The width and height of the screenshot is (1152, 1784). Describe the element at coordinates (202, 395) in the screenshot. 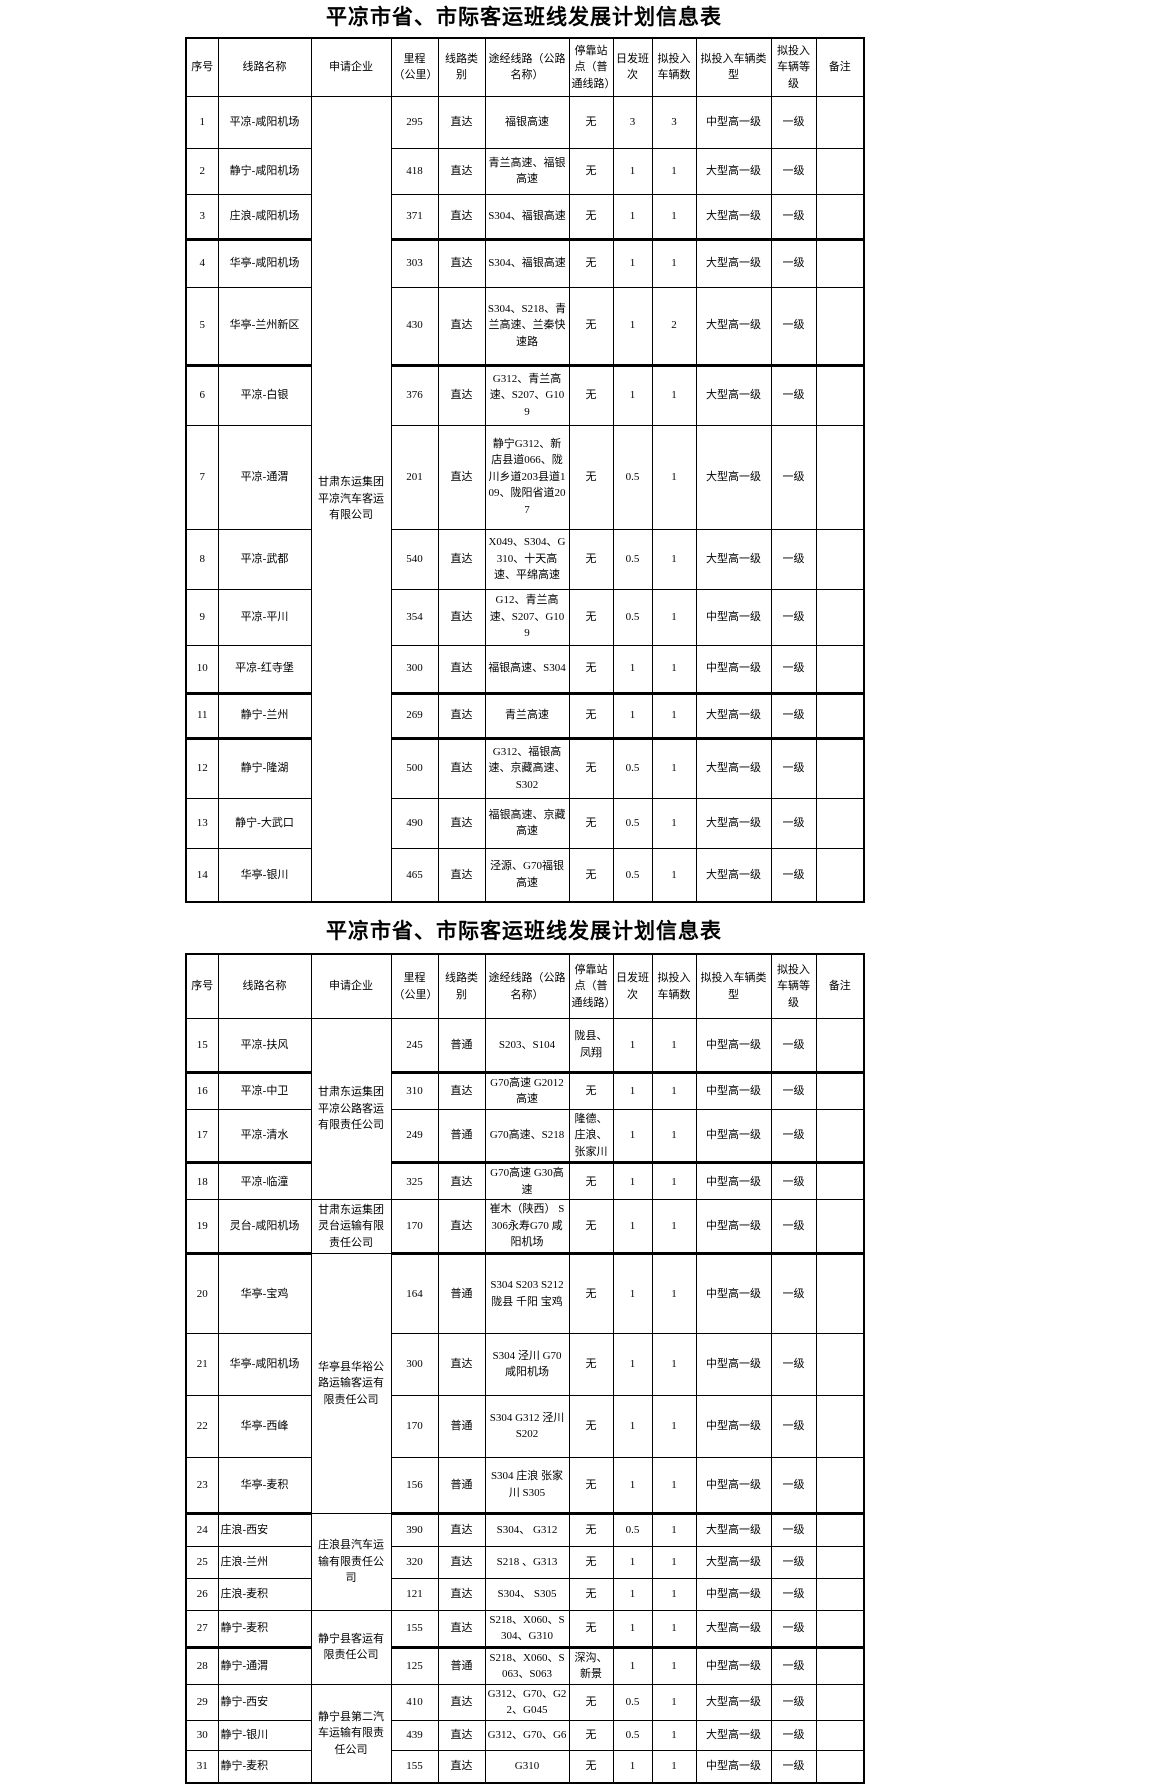

I see `cell-no: 6` at that location.